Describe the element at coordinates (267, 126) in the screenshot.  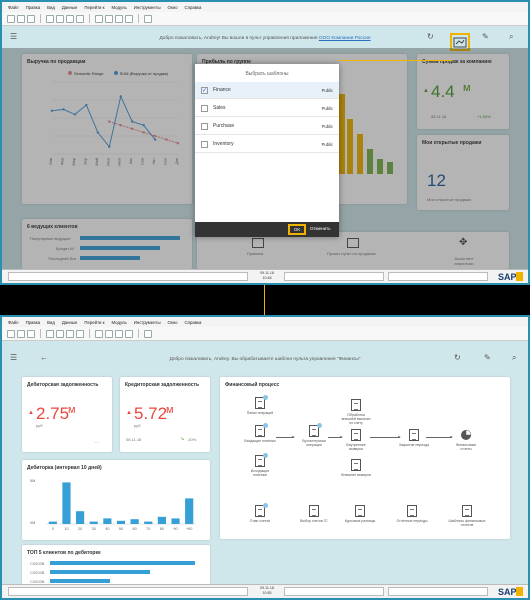
I see `template-row-purchase: Purchase Public` at that location.